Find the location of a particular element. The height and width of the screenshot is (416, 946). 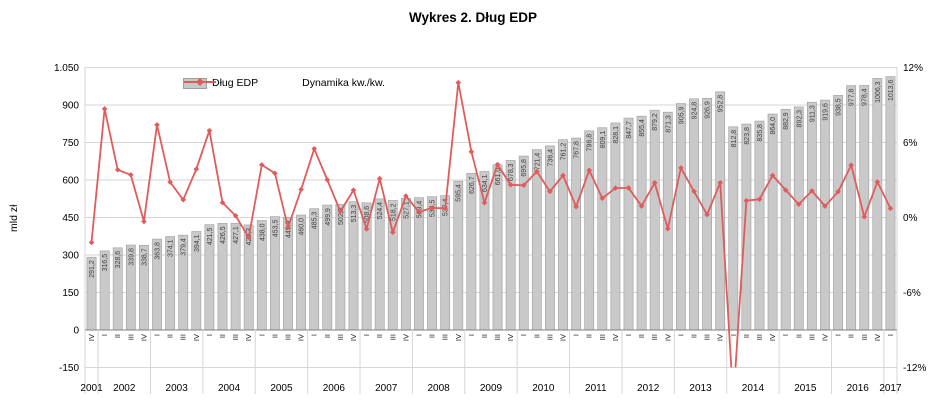

y-left-tick-label: 600 is located at coordinates (70, 181).